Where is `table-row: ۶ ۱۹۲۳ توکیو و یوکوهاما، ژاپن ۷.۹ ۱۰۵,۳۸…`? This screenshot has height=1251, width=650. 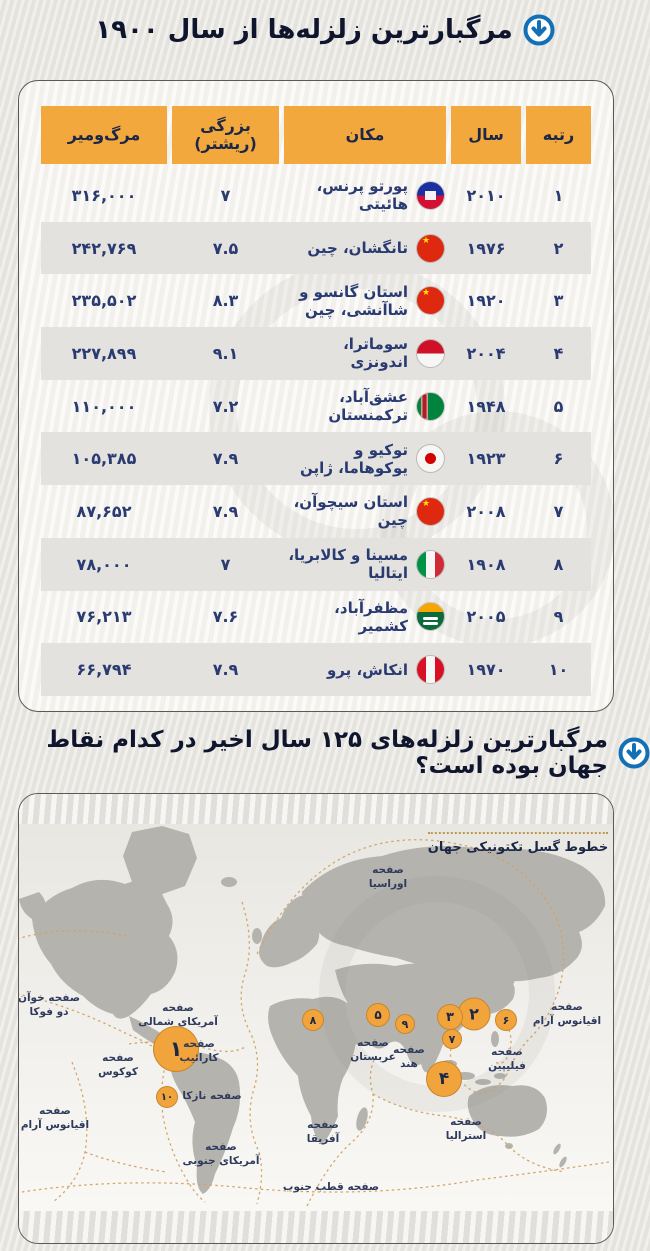
table-row: ۶ ۱۹۲۳ توکیو و یوکوهاما، ژاپن ۷.۹ ۱۰۵,۳۸… is located at coordinates (316, 459).